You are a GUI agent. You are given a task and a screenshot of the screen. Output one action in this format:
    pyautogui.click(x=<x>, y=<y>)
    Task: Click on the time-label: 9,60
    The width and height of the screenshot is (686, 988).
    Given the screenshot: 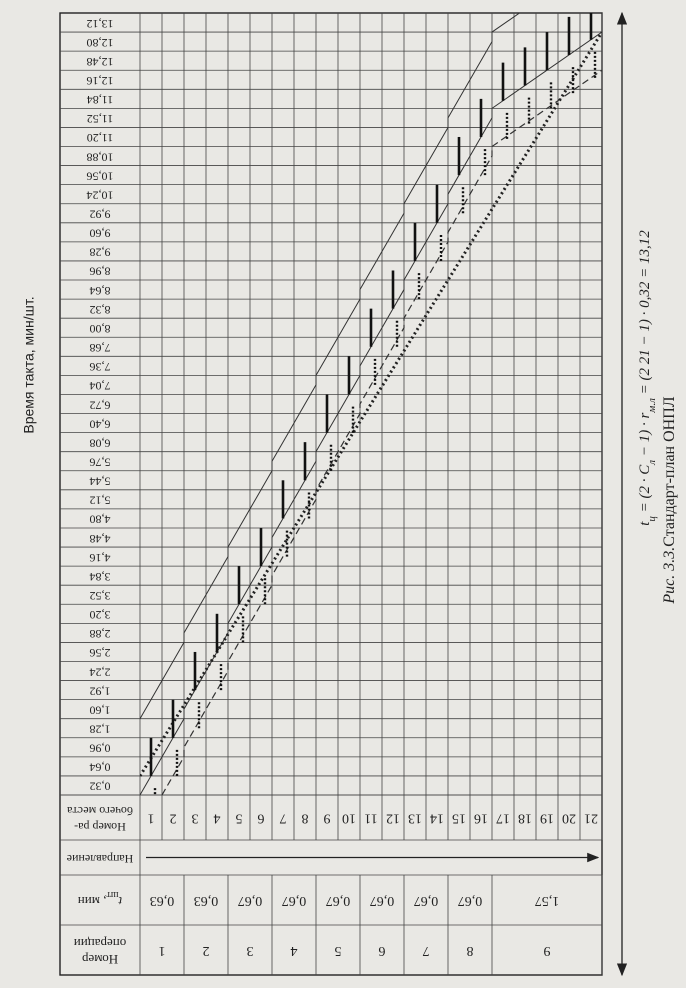 What is the action you would take?
    pyautogui.click(x=100, y=234)
    